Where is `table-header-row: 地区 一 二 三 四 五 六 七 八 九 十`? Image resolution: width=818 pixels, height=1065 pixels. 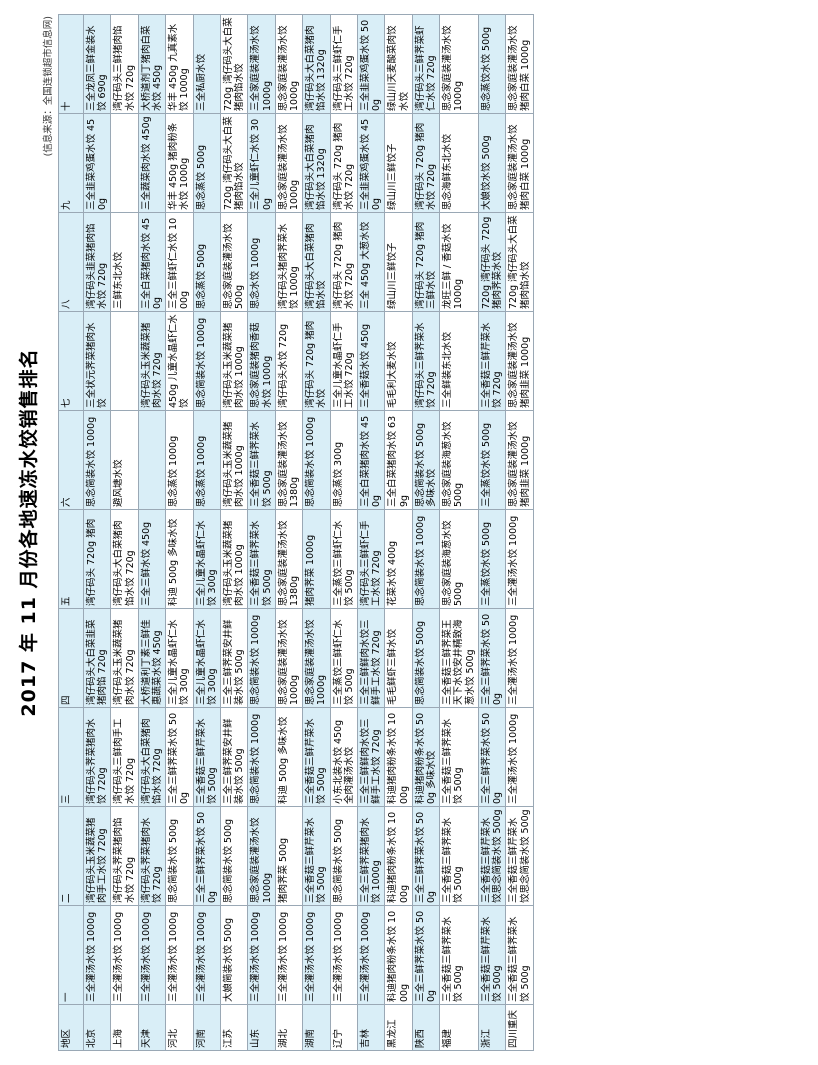
table-header-row: 地区 一 二 三 四 五 六 七 八 九 十 is located at coordinates (71, 532).